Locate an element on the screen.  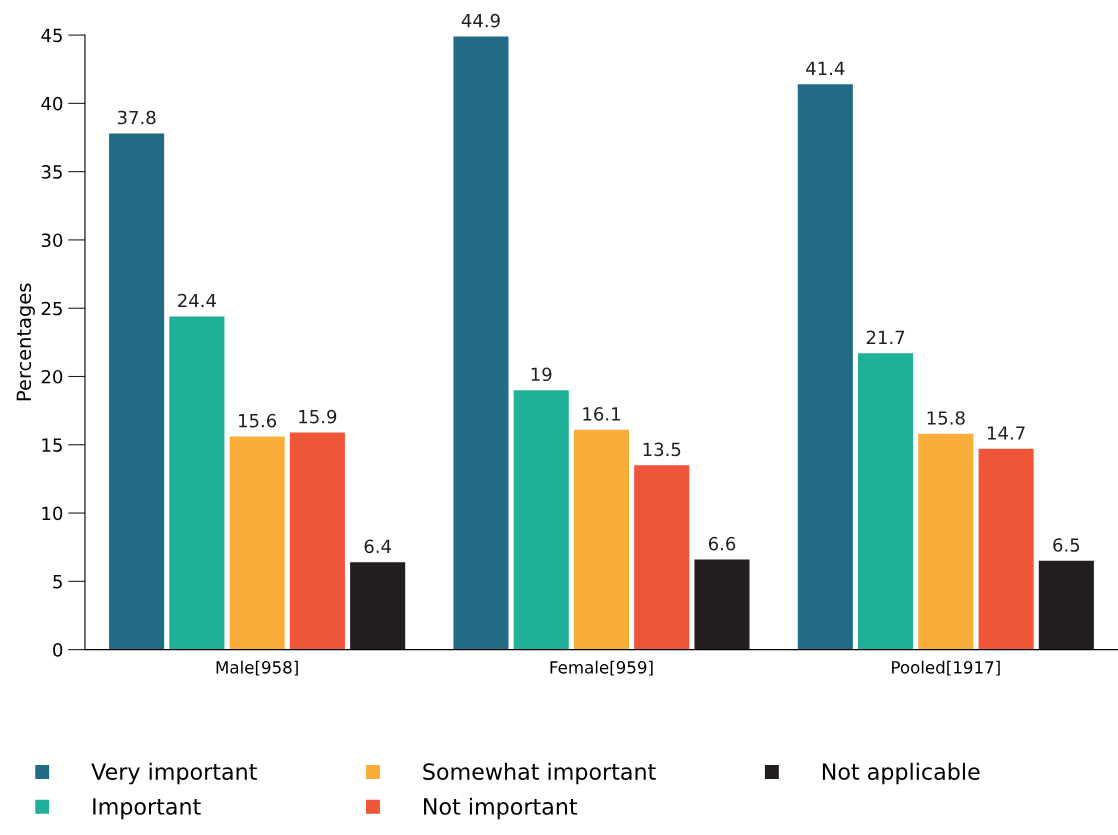
y-tick-label: 40 is located at coordinates (52, 103).